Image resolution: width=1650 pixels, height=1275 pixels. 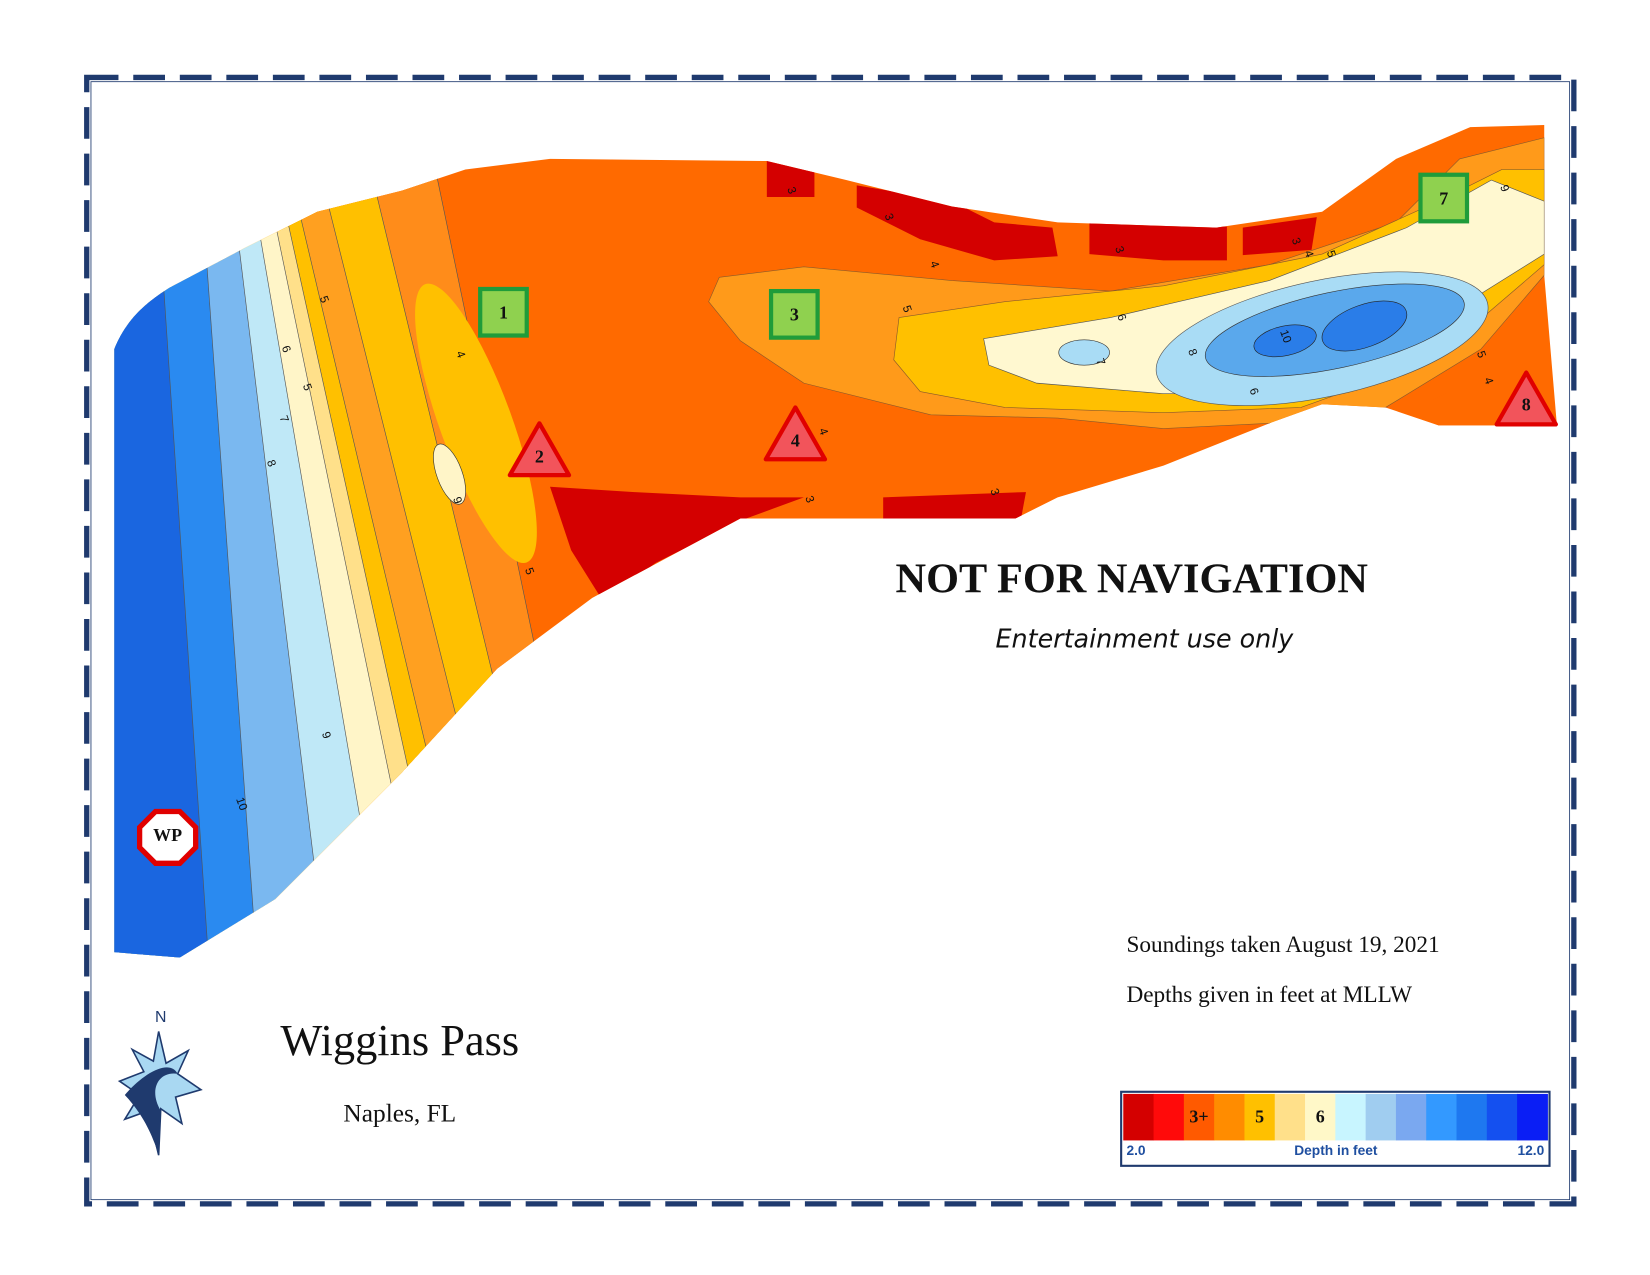 I want to click on marker-label: 8, so click(x=1526, y=405).